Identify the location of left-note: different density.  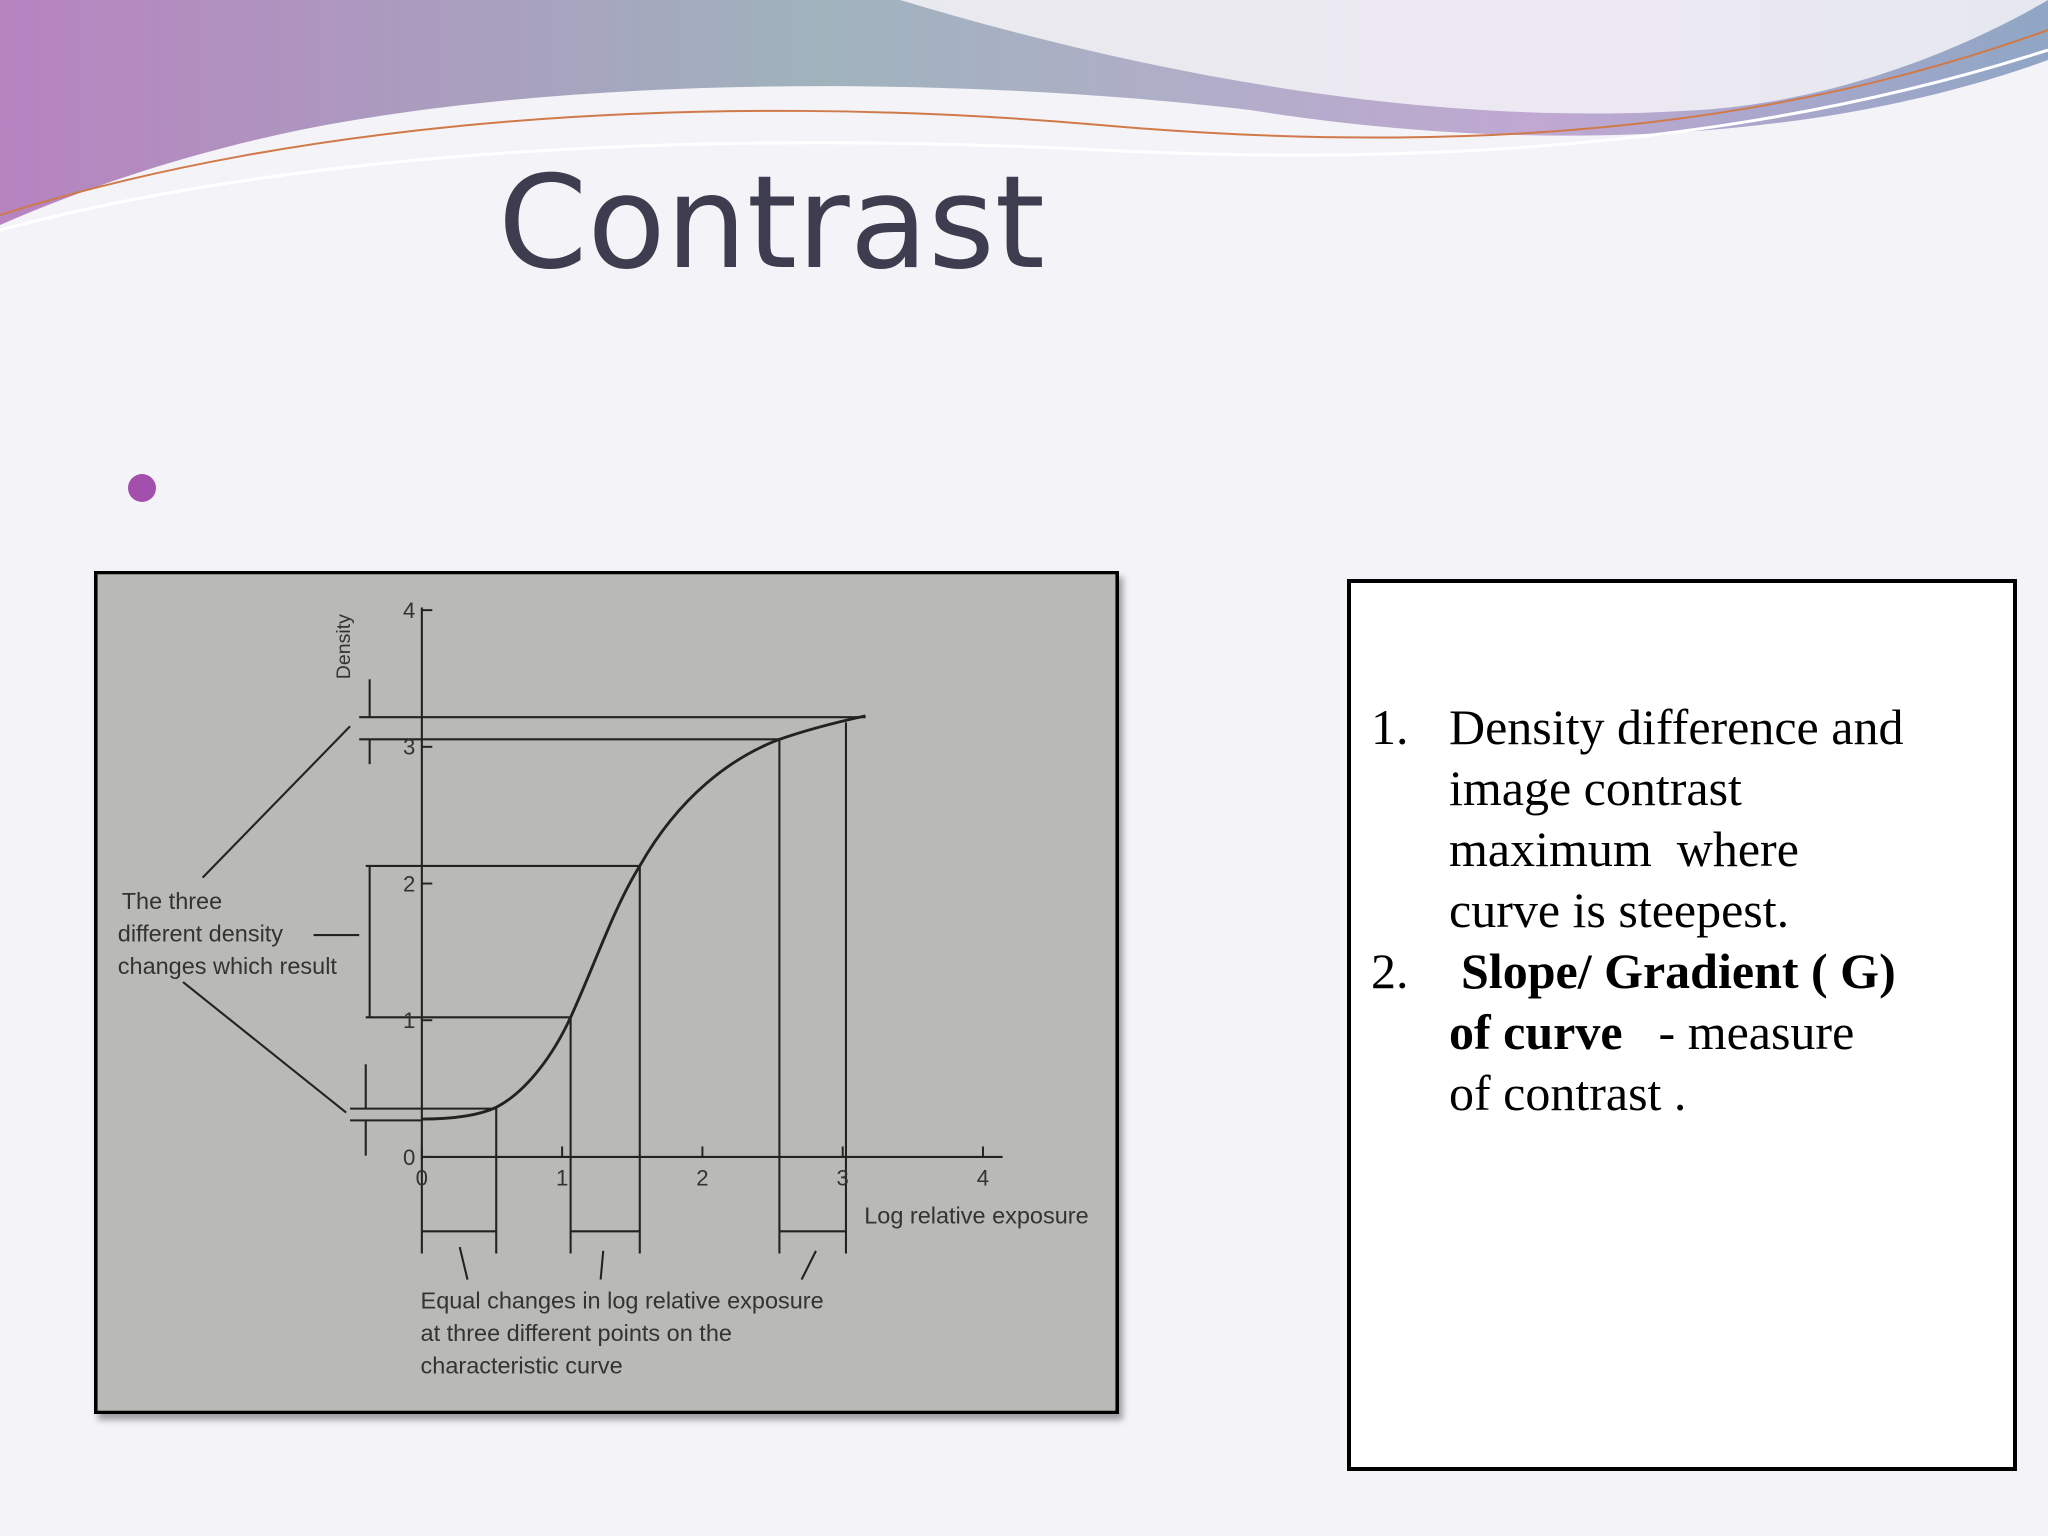
(201, 934).